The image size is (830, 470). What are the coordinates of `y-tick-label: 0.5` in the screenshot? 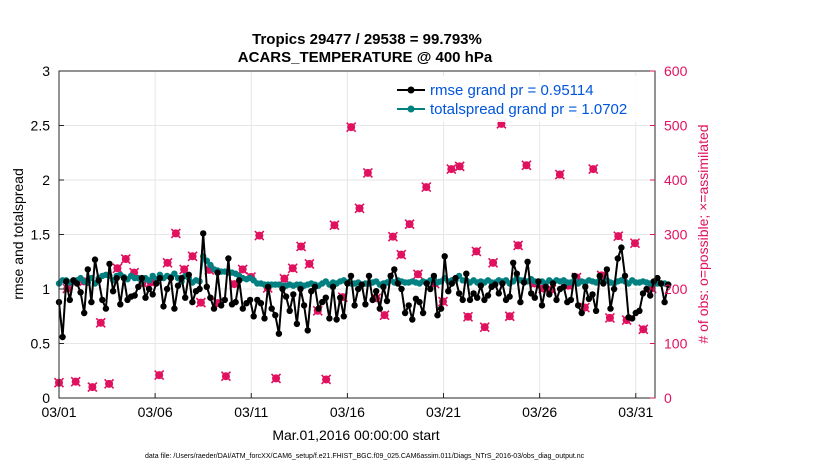 It's located at (41, 344).